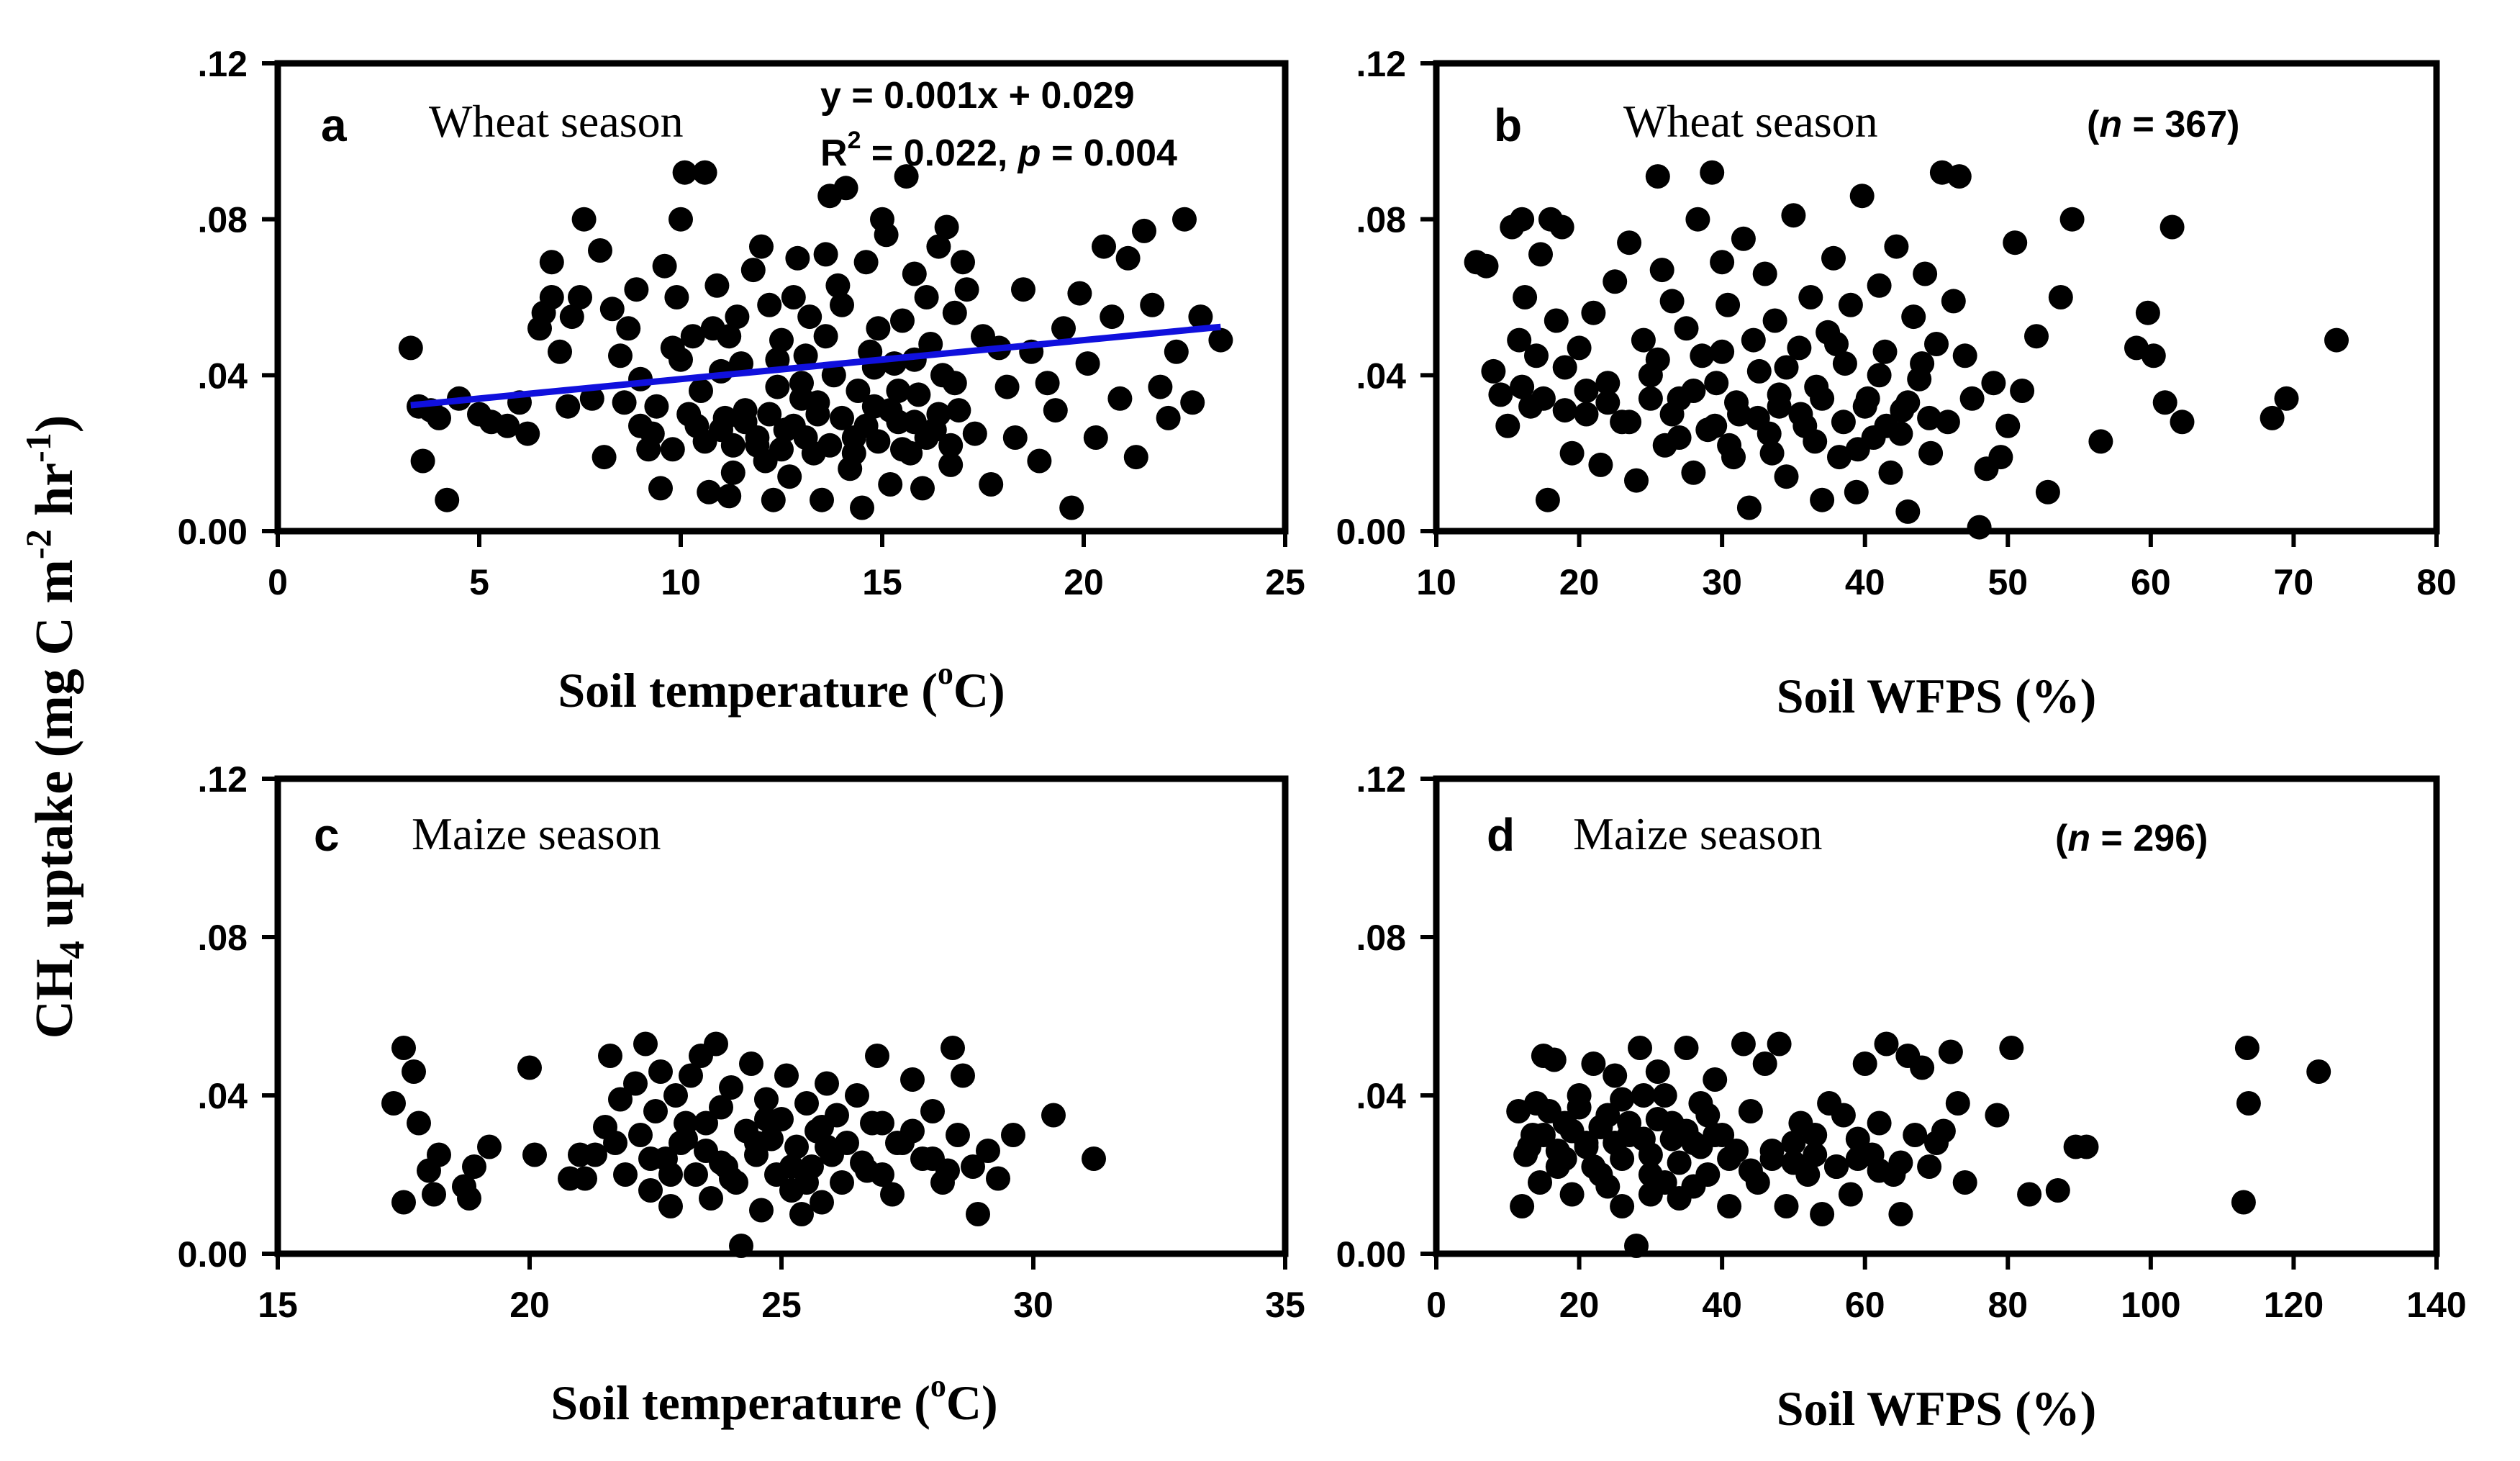 This screenshot has width=2520, height=1461. Describe the element at coordinates (773, 1399) in the screenshot. I see `panel-c-x-axis-title: Soil temperature (oC)` at that location.